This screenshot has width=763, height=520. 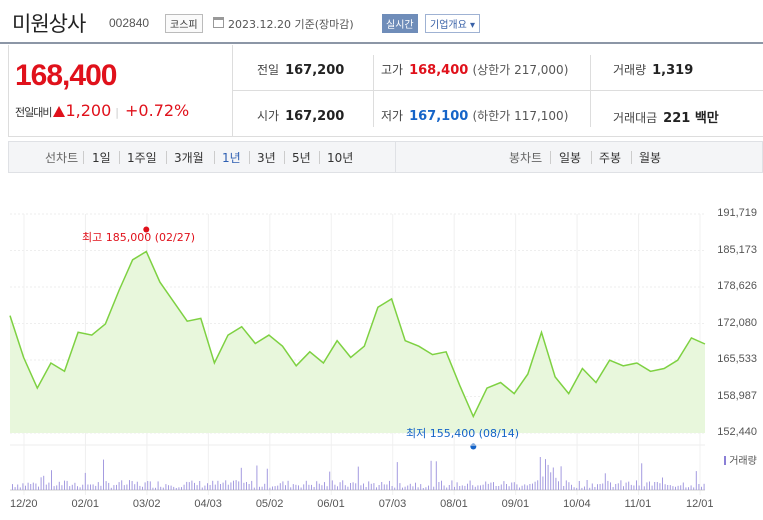 What do you see at coordinates (101, 158) in the screenshot?
I see `period-1d: 1일` at bounding box center [101, 158].